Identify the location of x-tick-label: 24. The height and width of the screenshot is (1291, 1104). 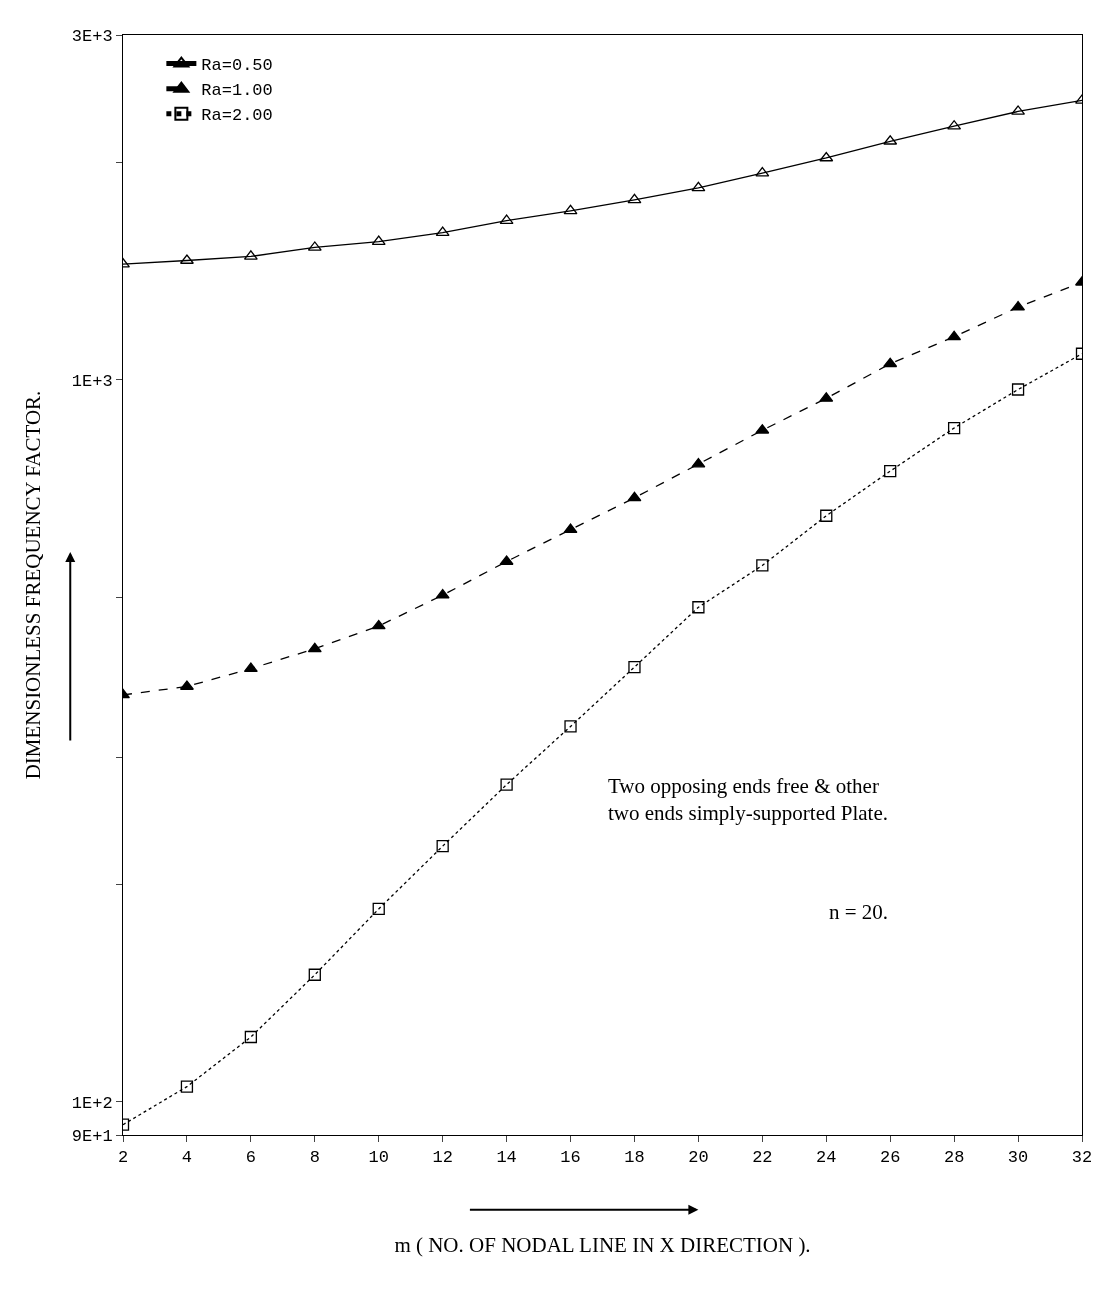
(826, 1158).